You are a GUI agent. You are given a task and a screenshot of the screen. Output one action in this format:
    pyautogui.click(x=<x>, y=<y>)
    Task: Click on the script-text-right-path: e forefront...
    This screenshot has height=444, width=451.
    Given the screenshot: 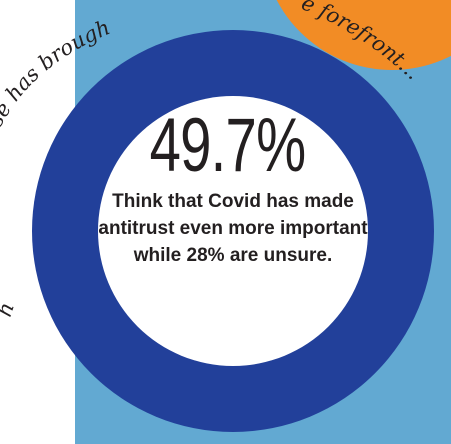 What is the action you would take?
    pyautogui.click(x=361, y=42)
    